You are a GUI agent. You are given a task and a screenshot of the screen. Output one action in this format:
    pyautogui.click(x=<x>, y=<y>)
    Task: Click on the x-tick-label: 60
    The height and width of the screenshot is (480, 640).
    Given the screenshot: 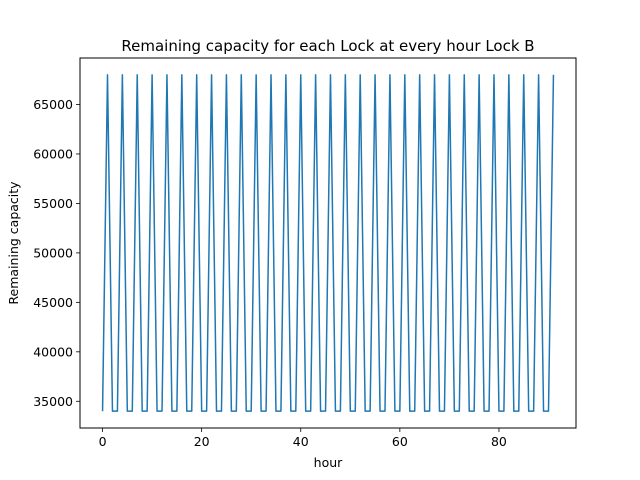 What is the action you would take?
    pyautogui.click(x=400, y=441)
    